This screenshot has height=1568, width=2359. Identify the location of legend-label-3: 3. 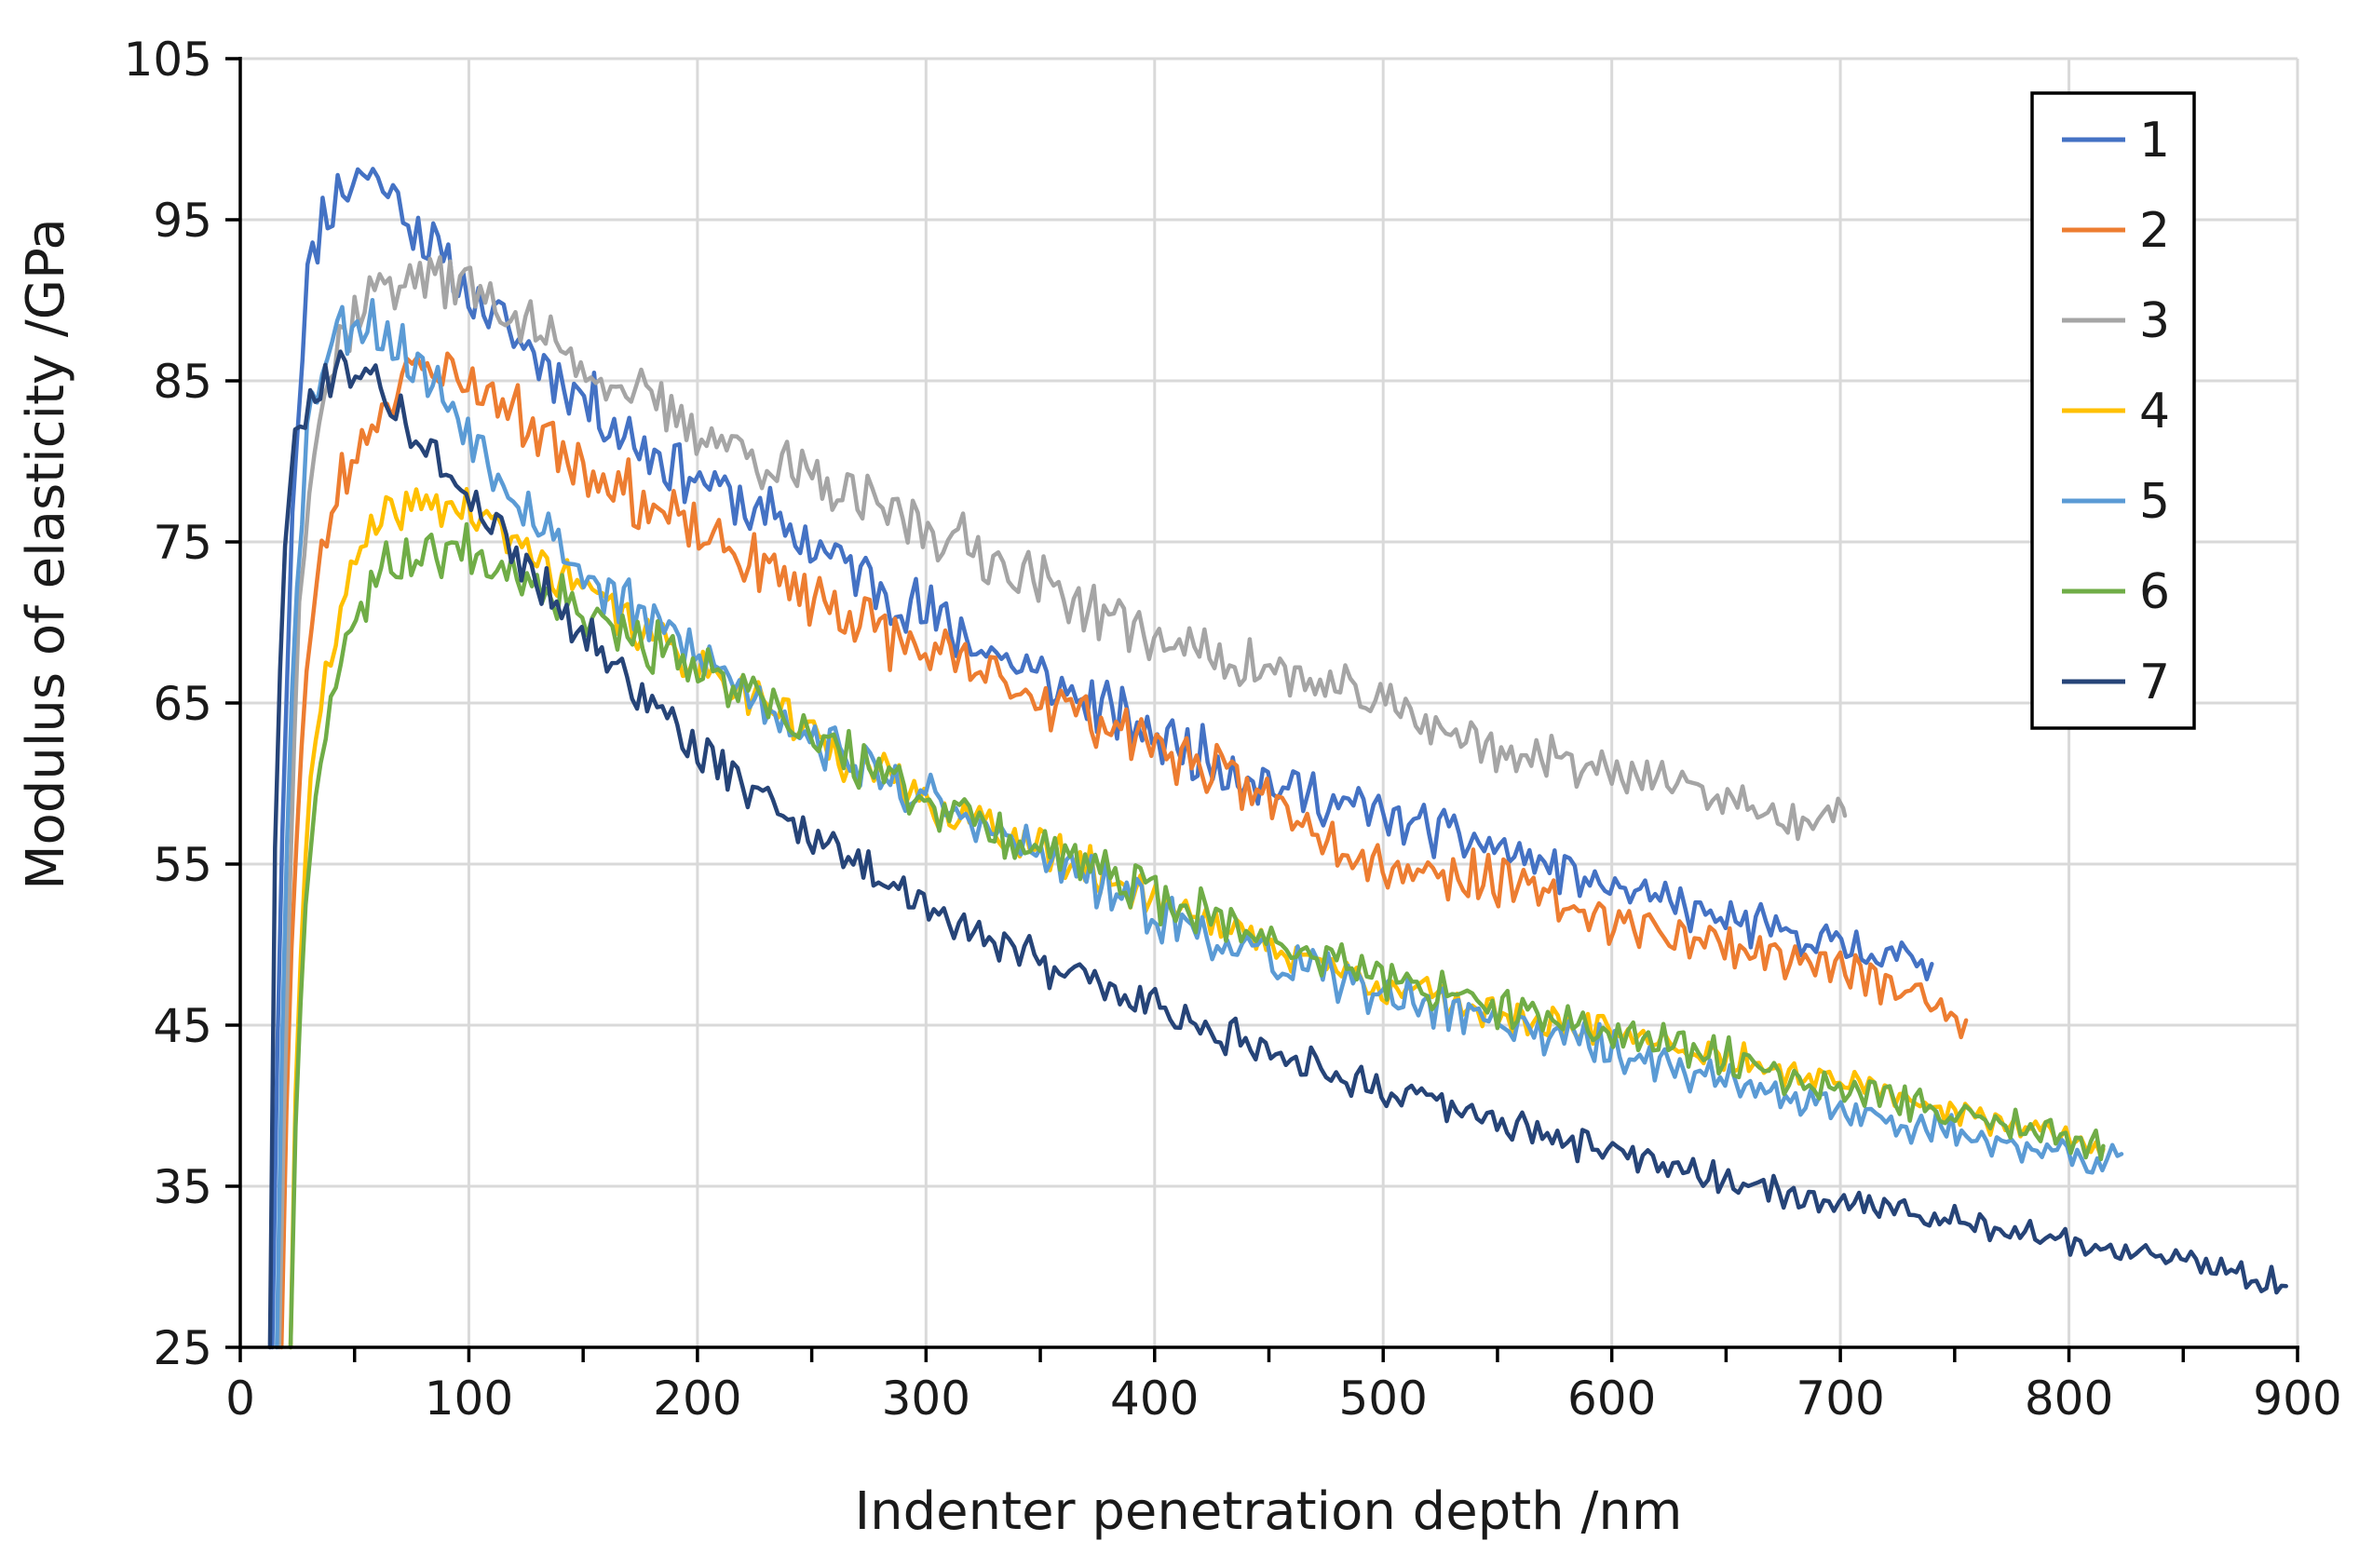
(2154, 321).